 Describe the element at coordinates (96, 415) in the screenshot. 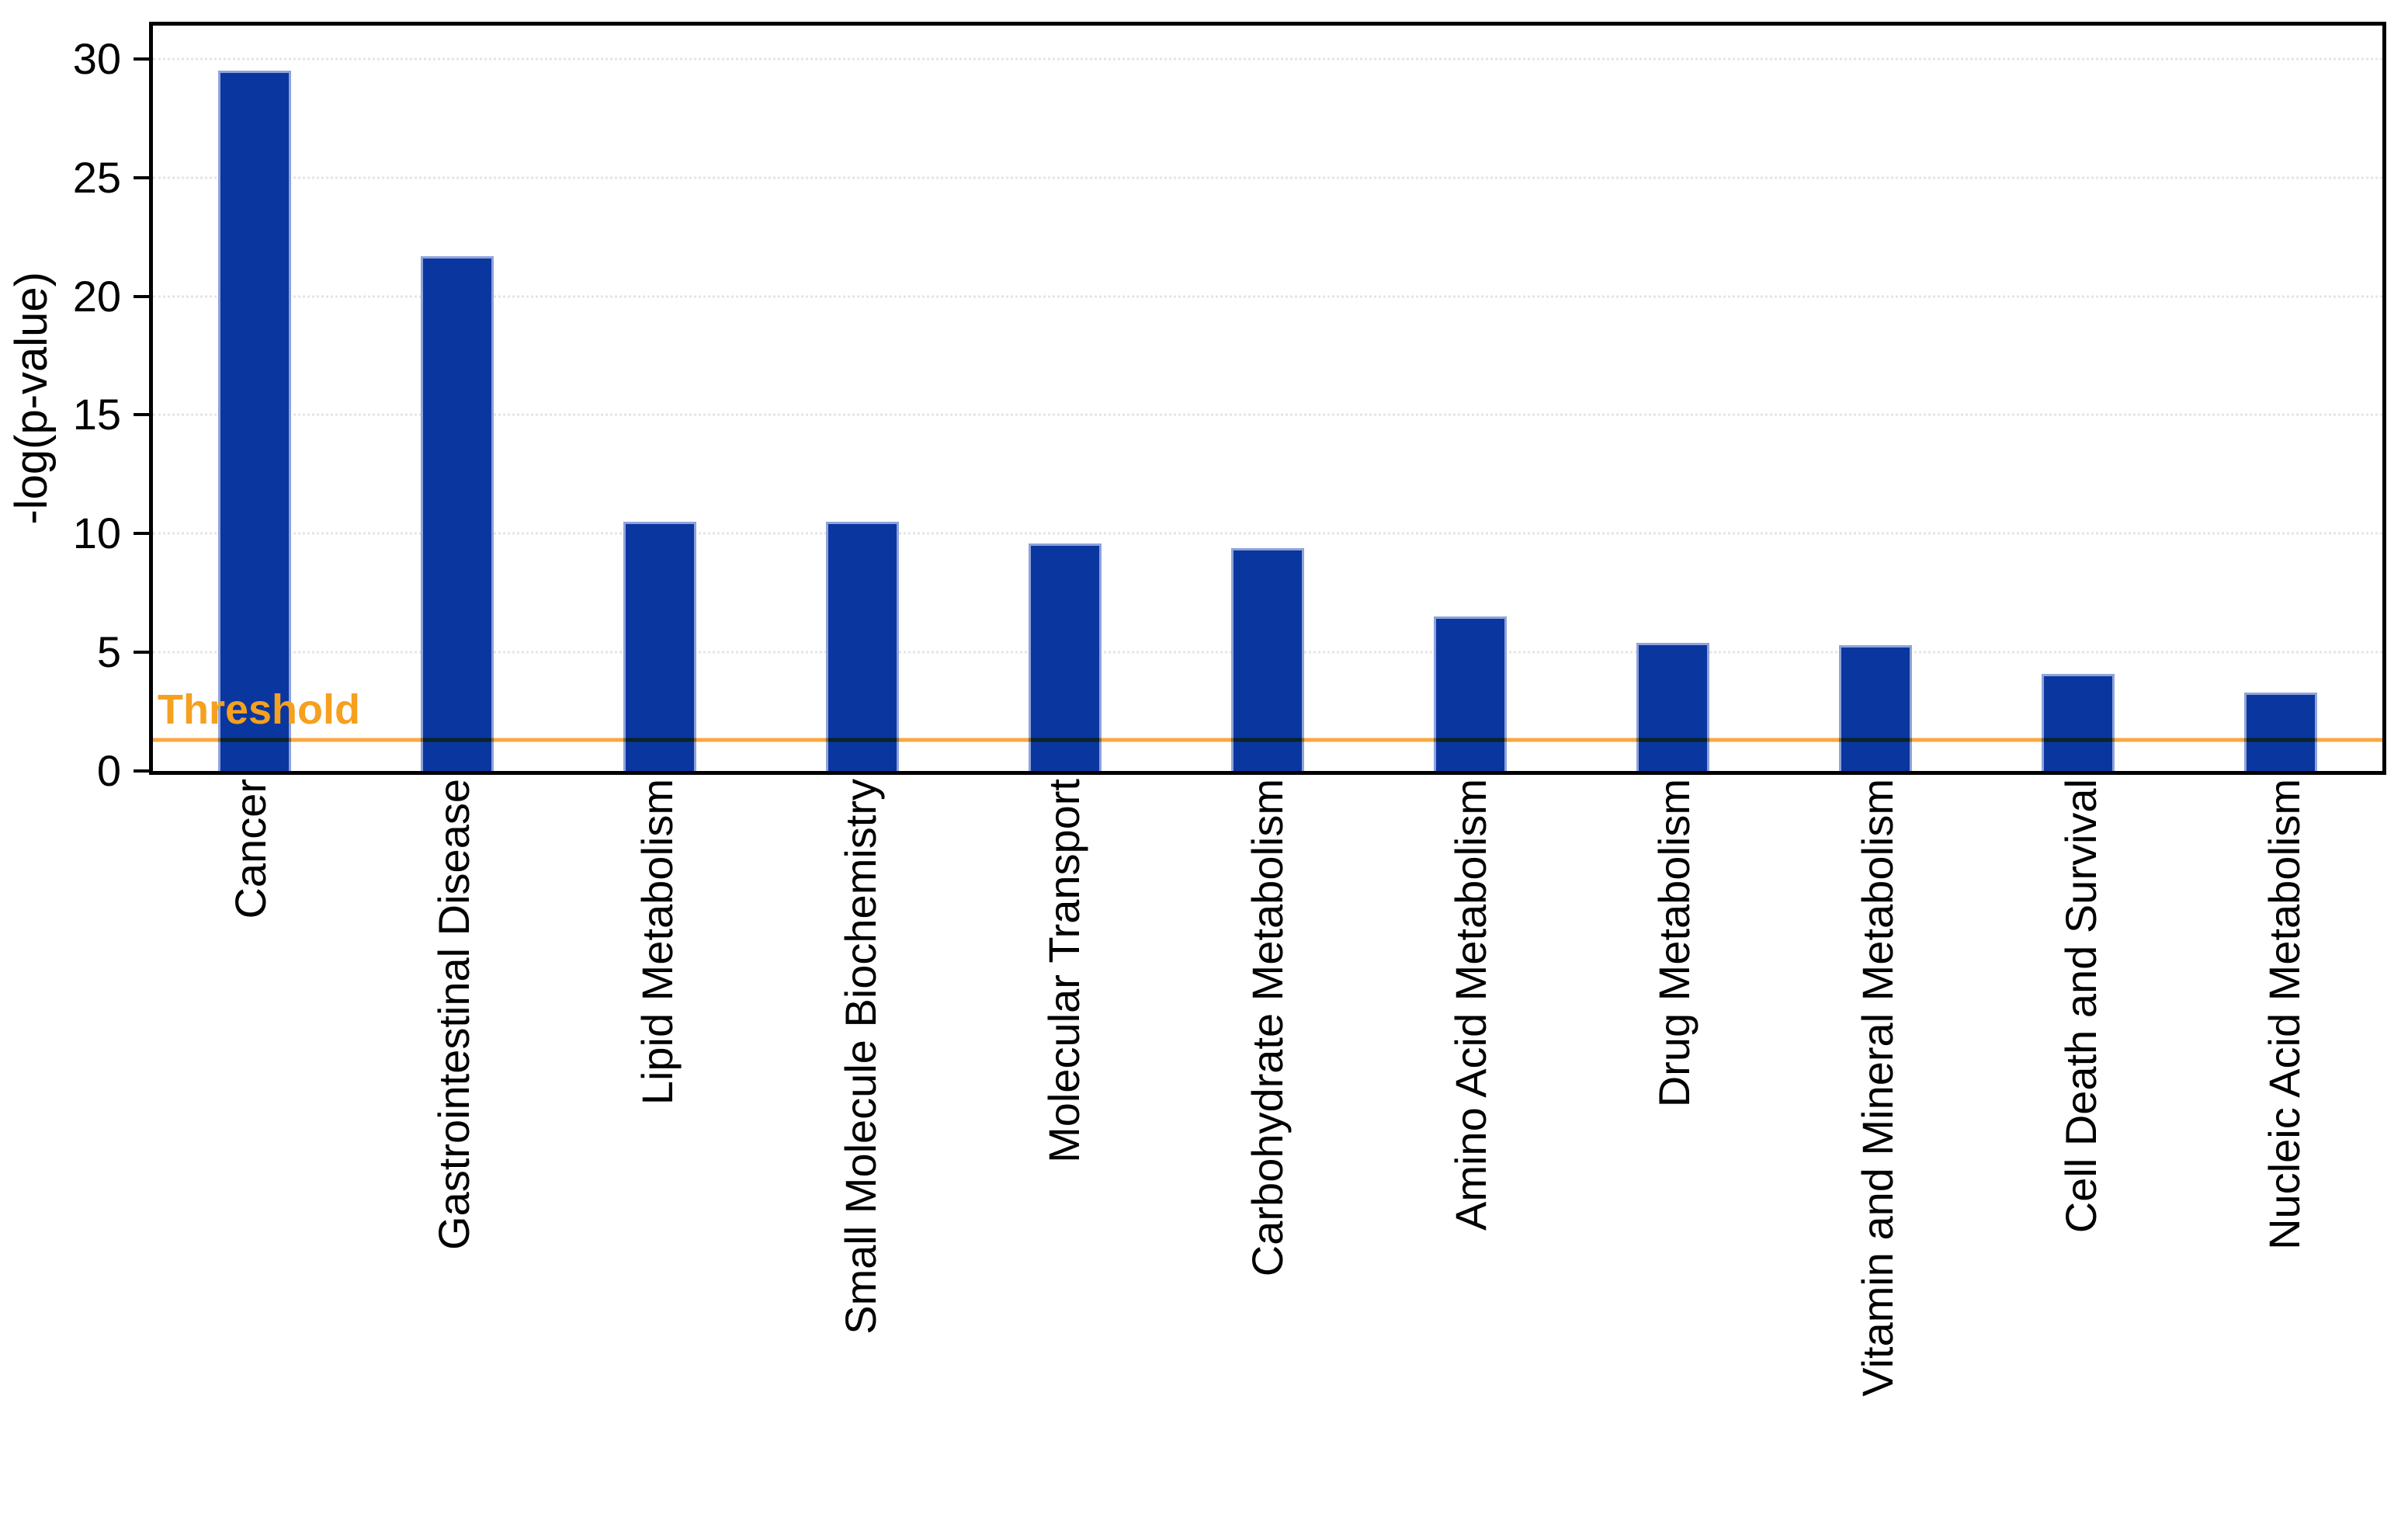

I see `y-tick-label-15: 15` at that location.